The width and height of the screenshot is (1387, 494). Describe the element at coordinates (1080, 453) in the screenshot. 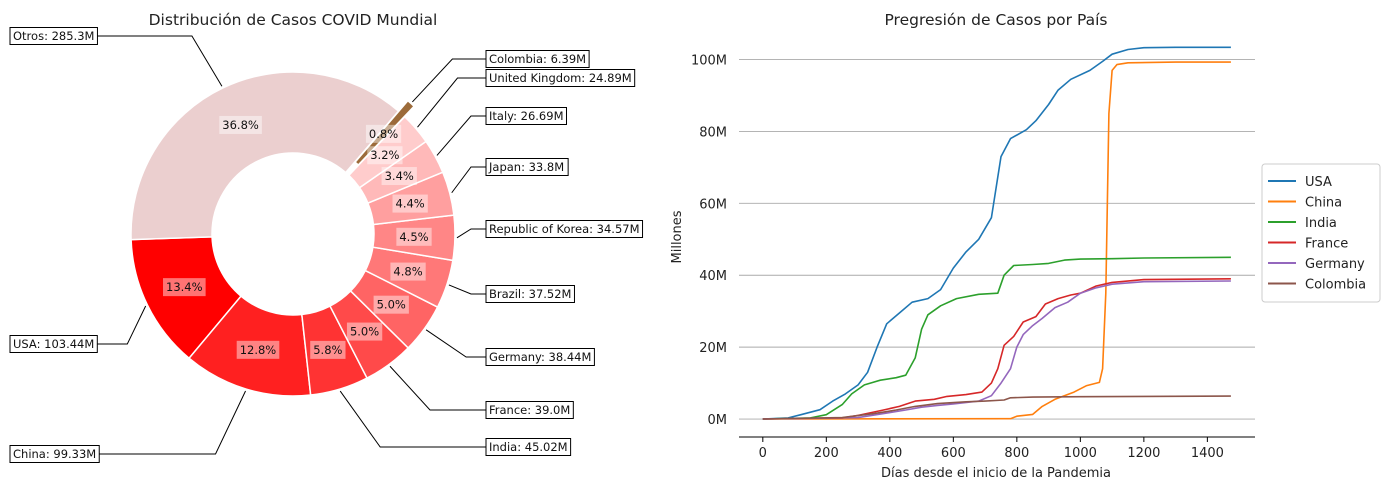

I see `x-tick-label: 1000` at that location.